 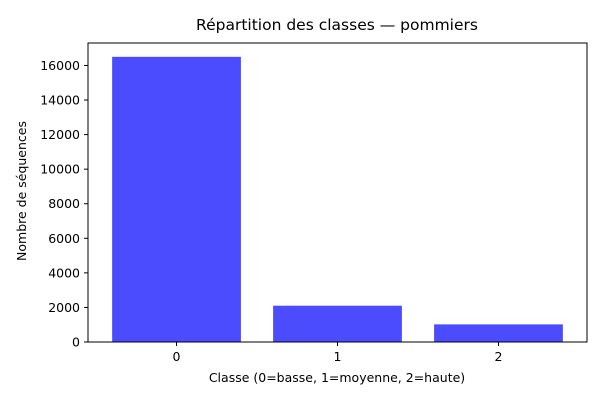 I want to click on chart-title: Répartition des classes — pommiers, so click(x=337, y=25).